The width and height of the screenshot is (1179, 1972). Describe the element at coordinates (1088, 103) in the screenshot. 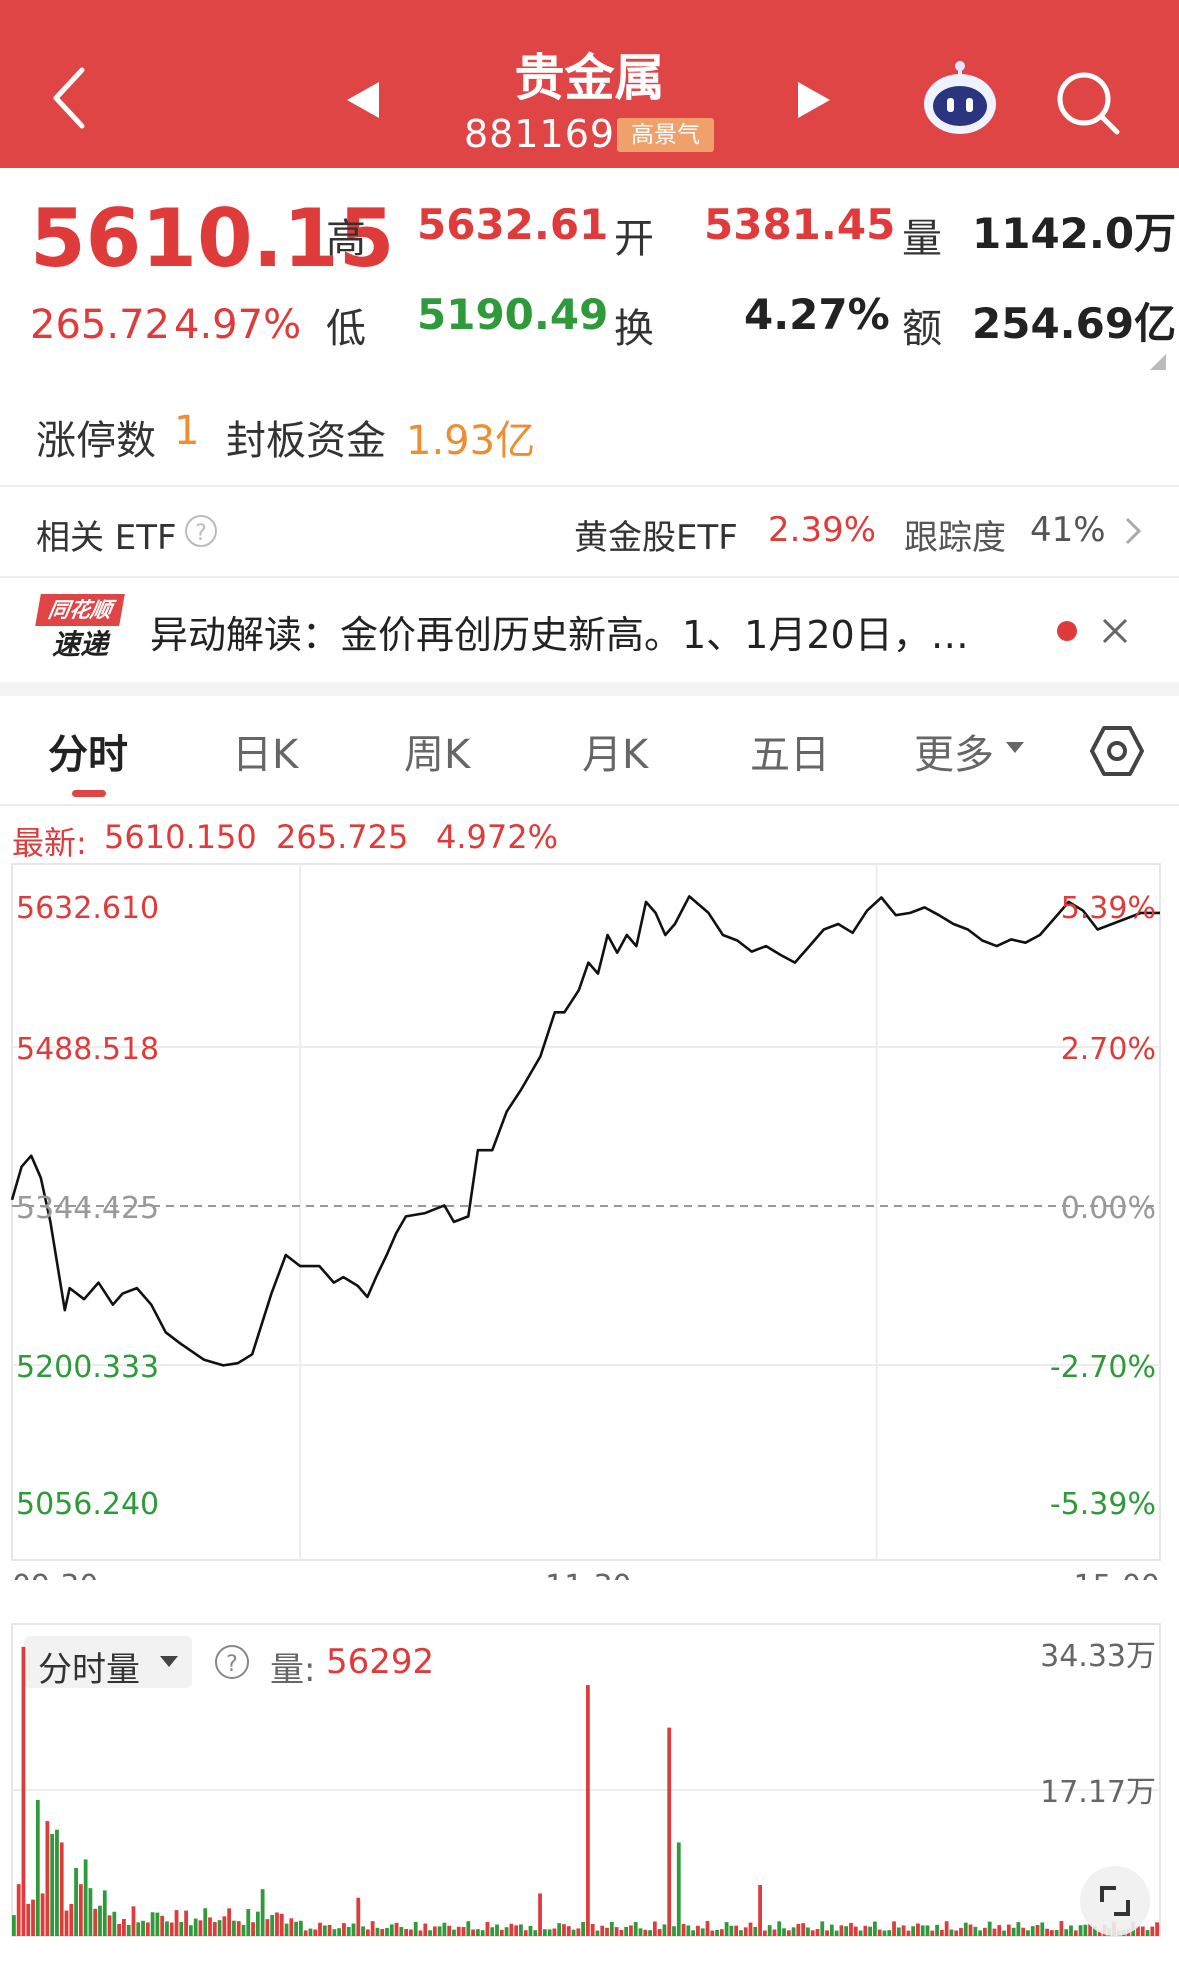

I see `search-icon` at that location.